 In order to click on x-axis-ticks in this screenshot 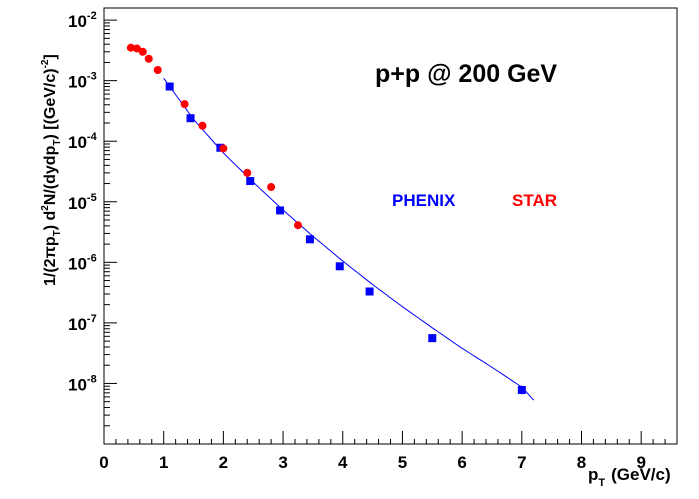, I will do `click(390, 437)`.